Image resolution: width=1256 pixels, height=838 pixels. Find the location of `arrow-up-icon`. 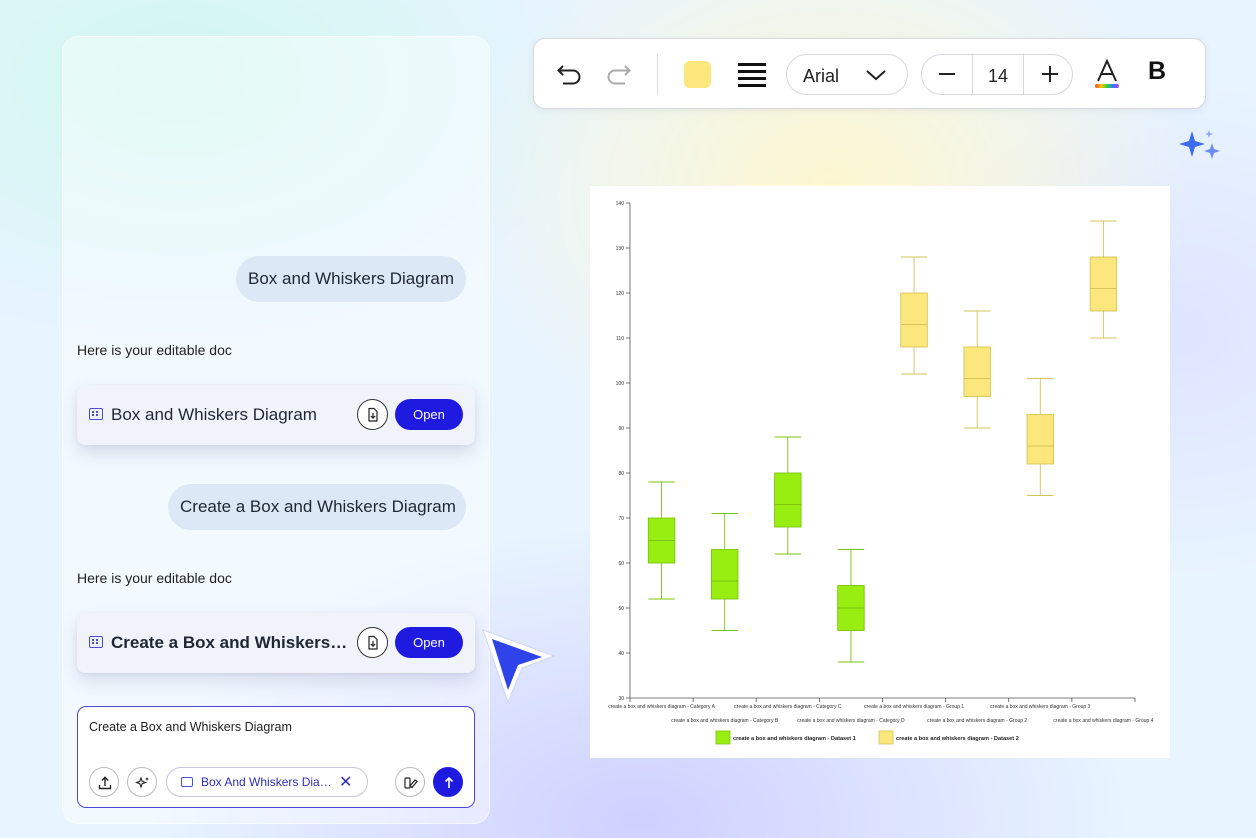

arrow-up-icon is located at coordinates (449, 782).